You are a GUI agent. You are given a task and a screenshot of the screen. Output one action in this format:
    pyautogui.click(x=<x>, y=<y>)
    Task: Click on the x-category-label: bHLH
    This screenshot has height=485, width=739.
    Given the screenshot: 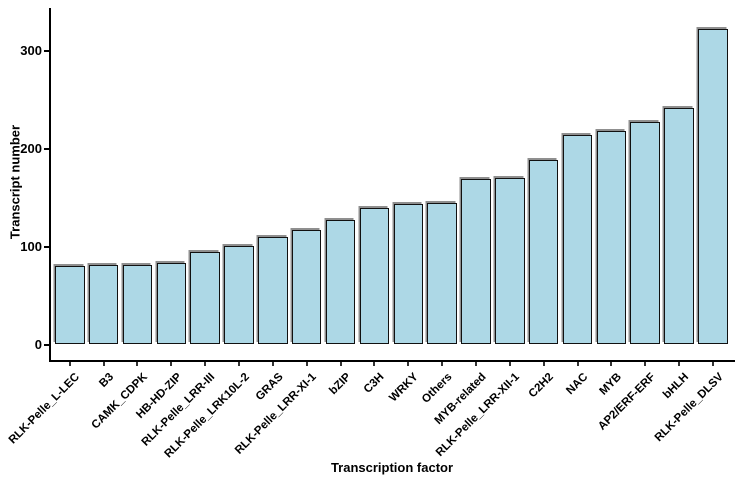 What is the action you would take?
    pyautogui.click(x=676, y=386)
    